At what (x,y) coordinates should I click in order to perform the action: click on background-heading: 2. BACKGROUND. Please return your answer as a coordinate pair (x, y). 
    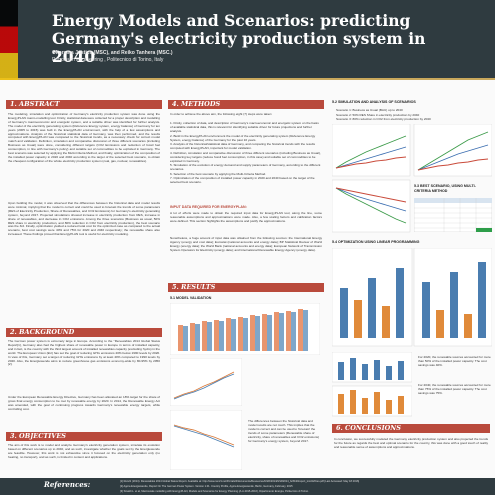
    Looking at the image, I should click on (84, 332).